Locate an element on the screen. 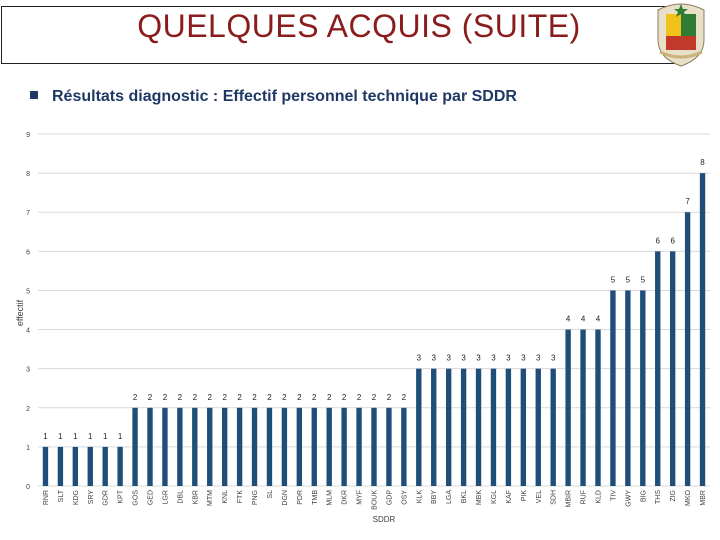 This screenshot has width=720, height=540. coat-of-arms-icon is located at coordinates (681, 35).